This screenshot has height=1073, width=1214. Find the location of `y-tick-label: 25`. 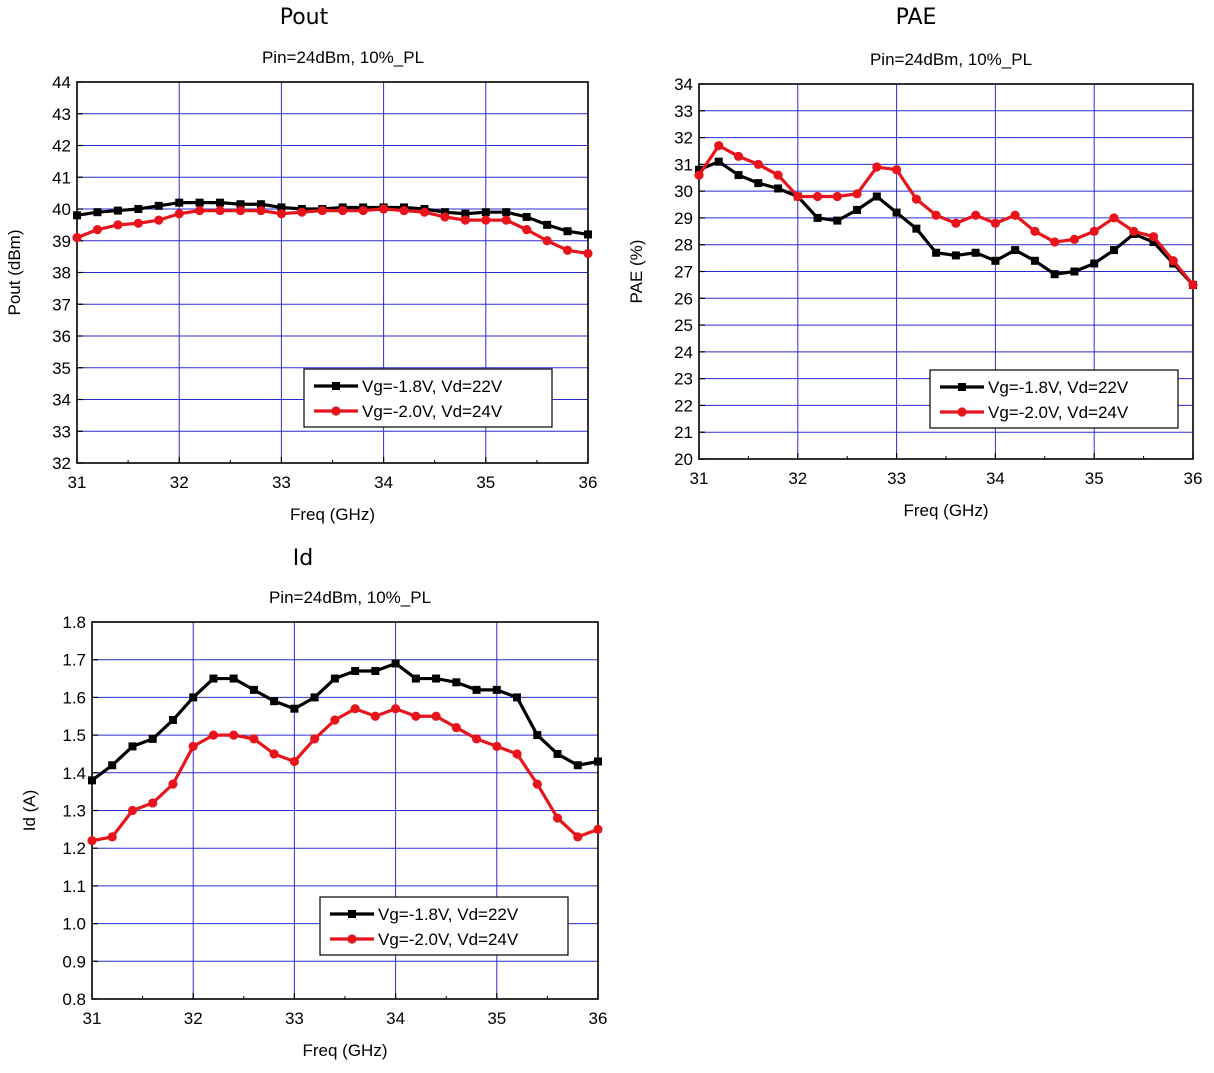

y-tick-label: 25 is located at coordinates (683, 325).